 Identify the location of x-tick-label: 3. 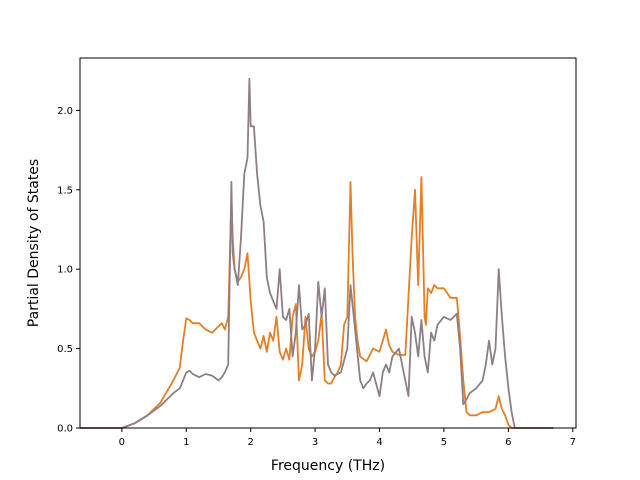
(315, 442).